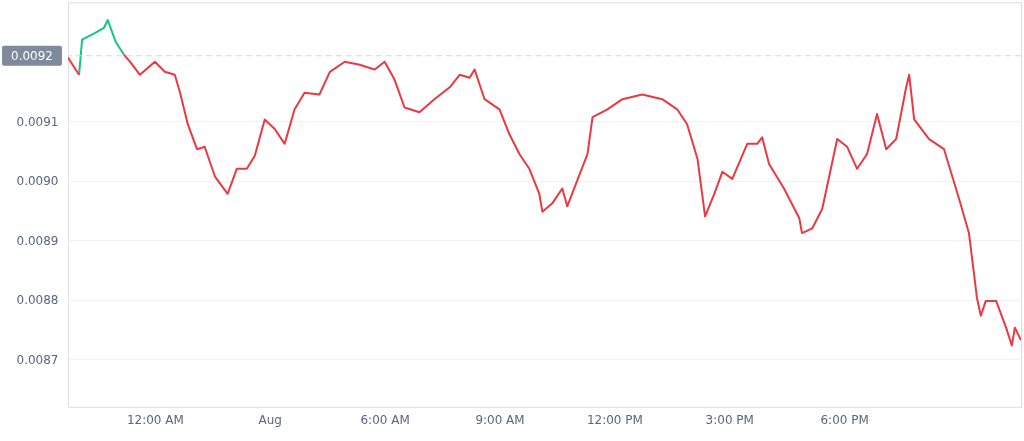  Describe the element at coordinates (37, 121) in the screenshot. I see `y-tick-label: 0.0091` at that location.